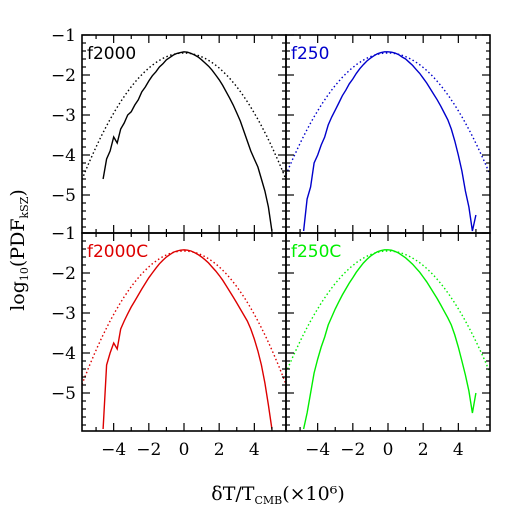 The width and height of the screenshot is (512, 512). What do you see at coordinates (18, 296) in the screenshot?
I see `y-axis-label-prefix: log` at bounding box center [18, 296].